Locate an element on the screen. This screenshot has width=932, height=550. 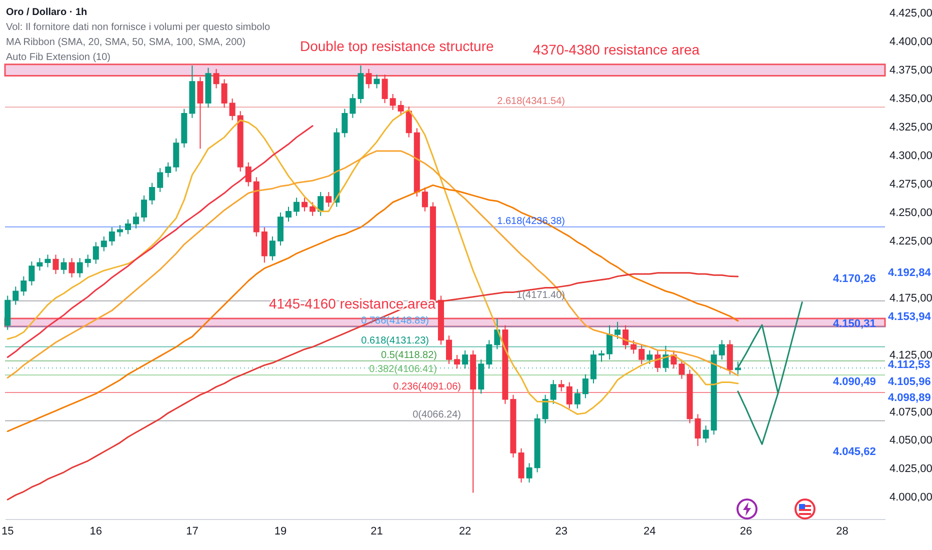
x-tick-label: 21 is located at coordinates (376, 532).